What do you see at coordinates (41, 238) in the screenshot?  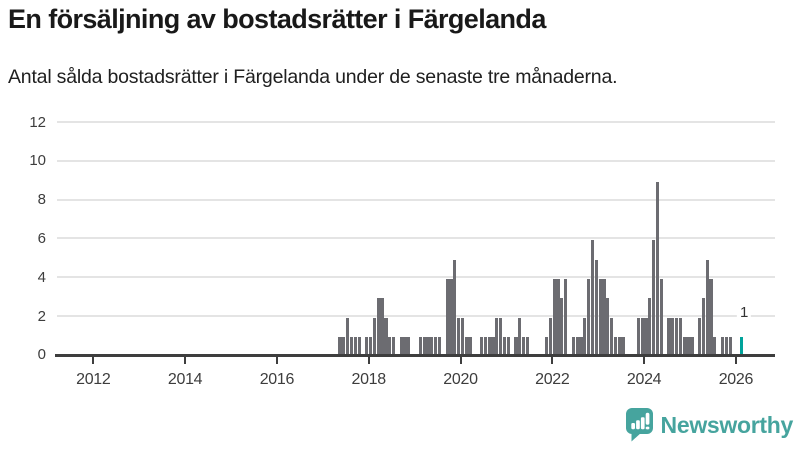 I see `y-tick-label: 6` at bounding box center [41, 238].